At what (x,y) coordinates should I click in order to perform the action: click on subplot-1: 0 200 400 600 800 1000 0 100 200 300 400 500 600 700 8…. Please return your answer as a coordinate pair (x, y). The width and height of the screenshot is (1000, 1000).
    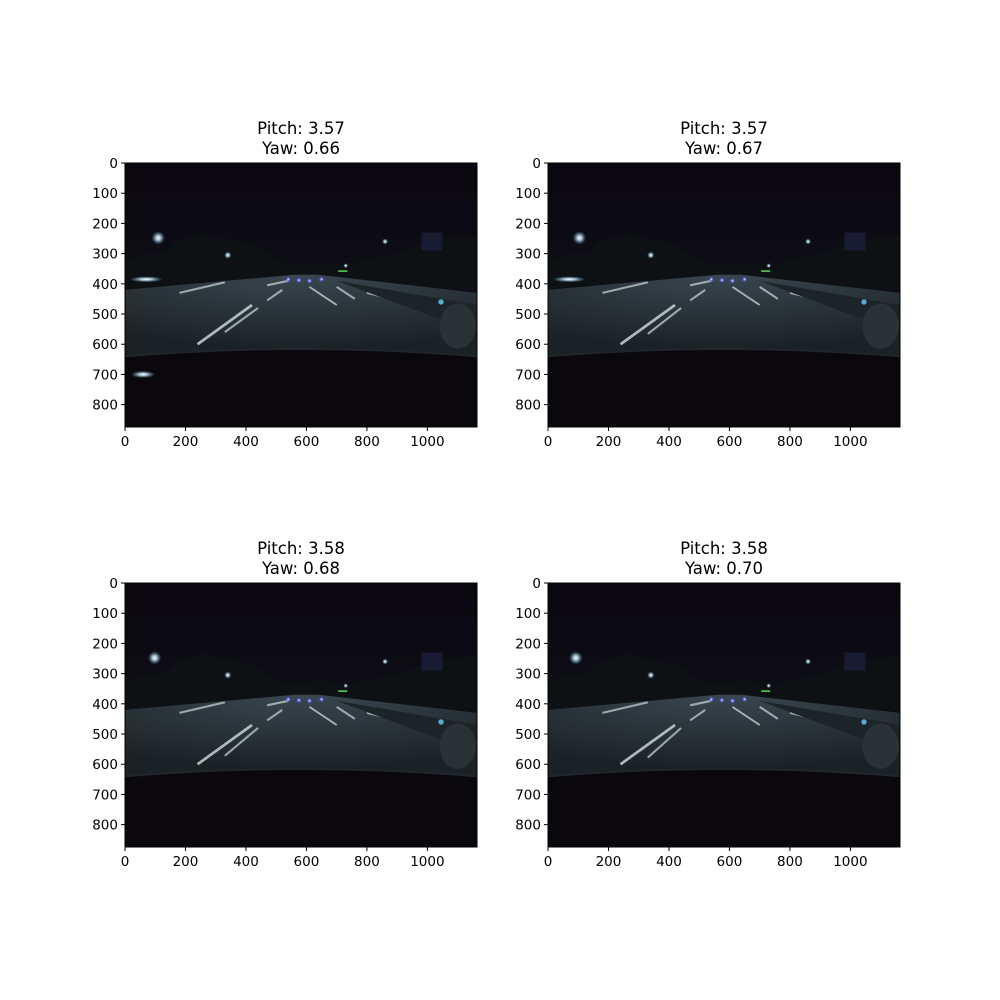
    Looking at the image, I should click on (285, 284).